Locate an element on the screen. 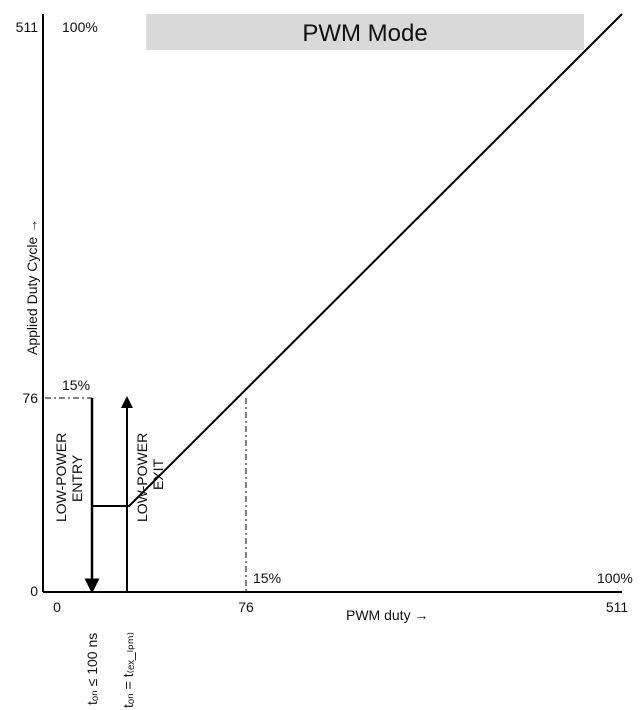  y-threshold-percent-label: 15% is located at coordinates (76, 385).